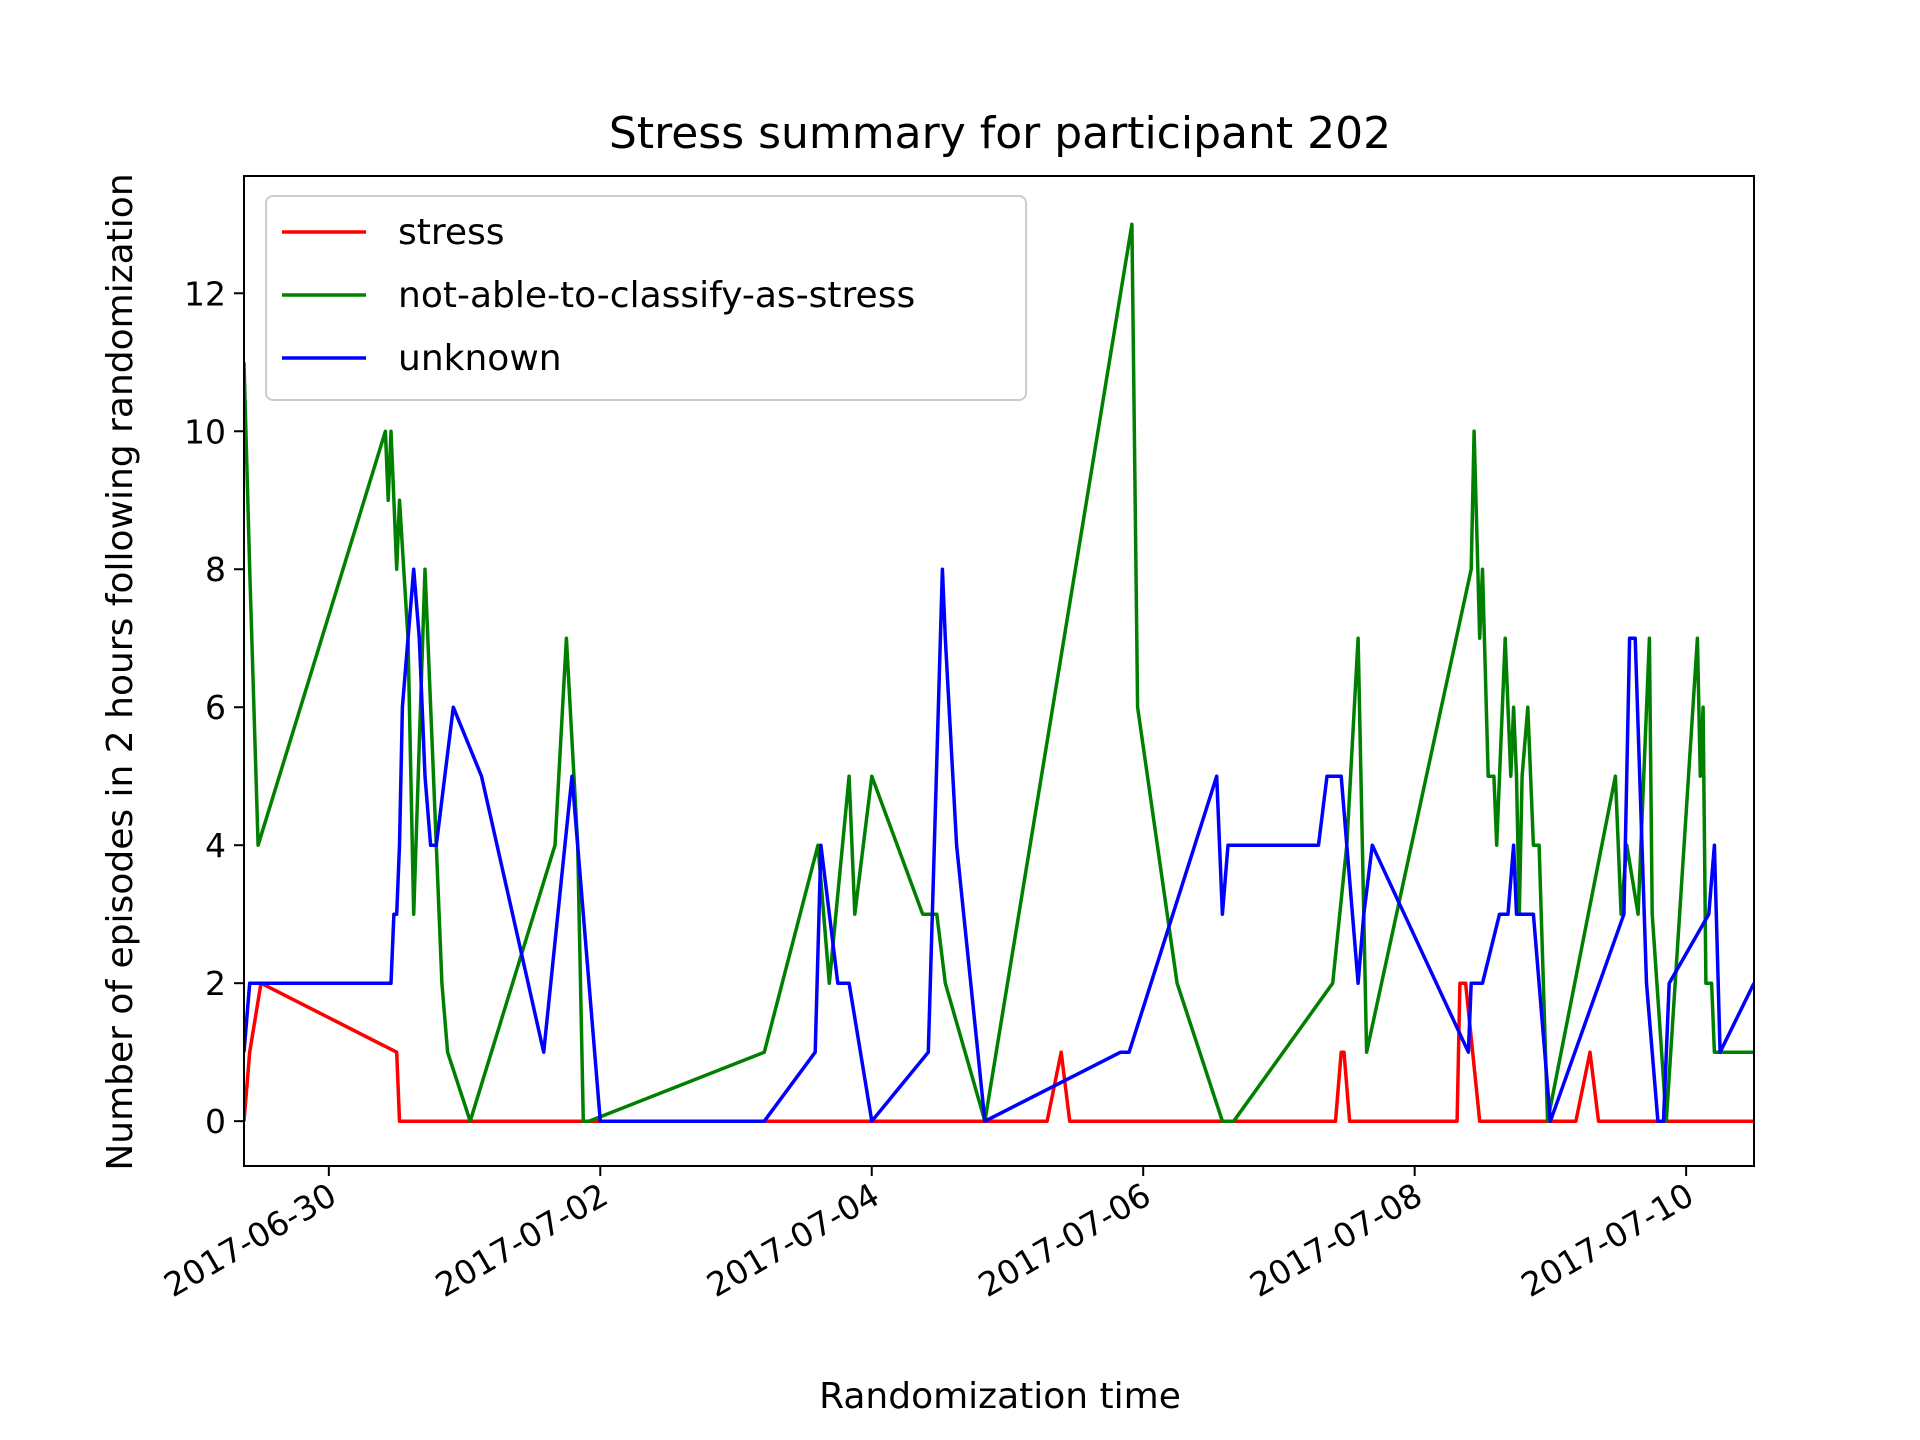 The image size is (1920, 1440). Describe the element at coordinates (656, 295) in the screenshot. I see `legend-label-1: not-able-to-classify-as-stress` at that location.